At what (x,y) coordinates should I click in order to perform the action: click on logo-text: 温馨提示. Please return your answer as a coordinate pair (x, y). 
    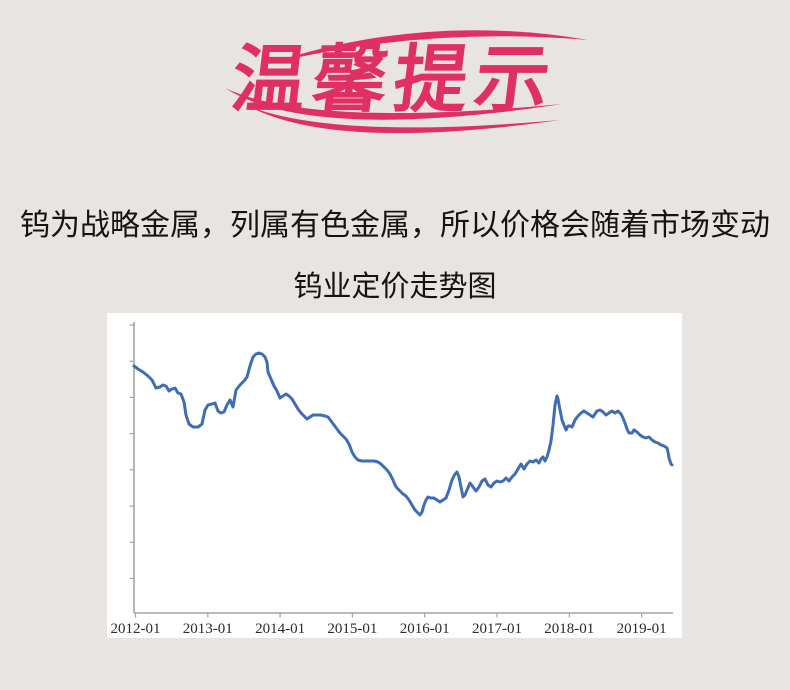
    Looking at the image, I should click on (394, 79).